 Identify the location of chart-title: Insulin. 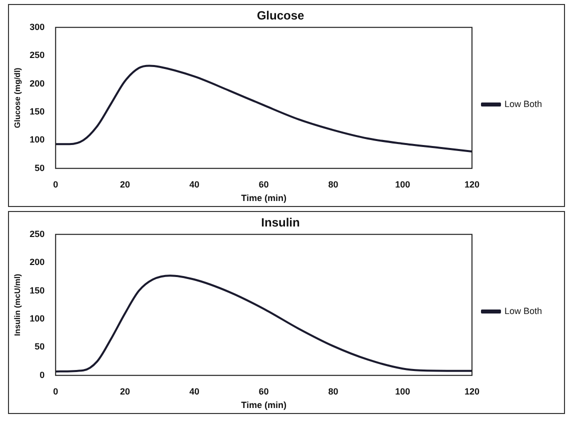
(280, 223).